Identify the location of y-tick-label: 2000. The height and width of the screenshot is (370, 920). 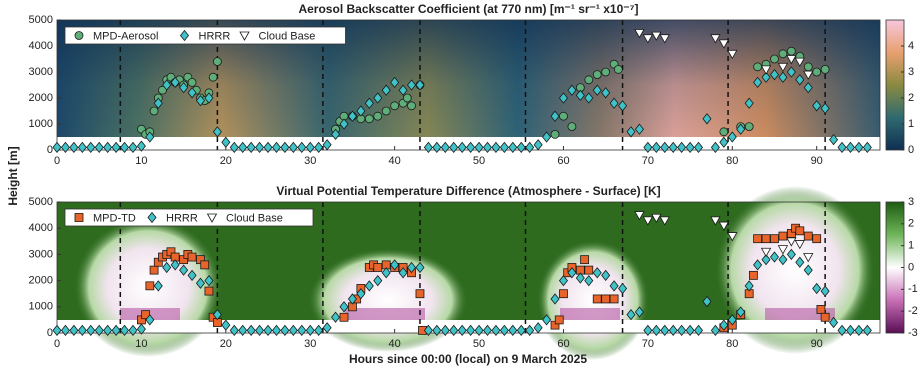
(41, 98).